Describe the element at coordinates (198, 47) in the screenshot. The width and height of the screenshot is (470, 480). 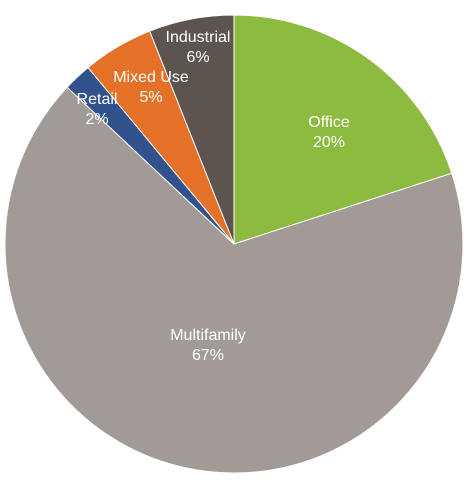
I see `slice-label-industrial: Industrial 6%` at that location.